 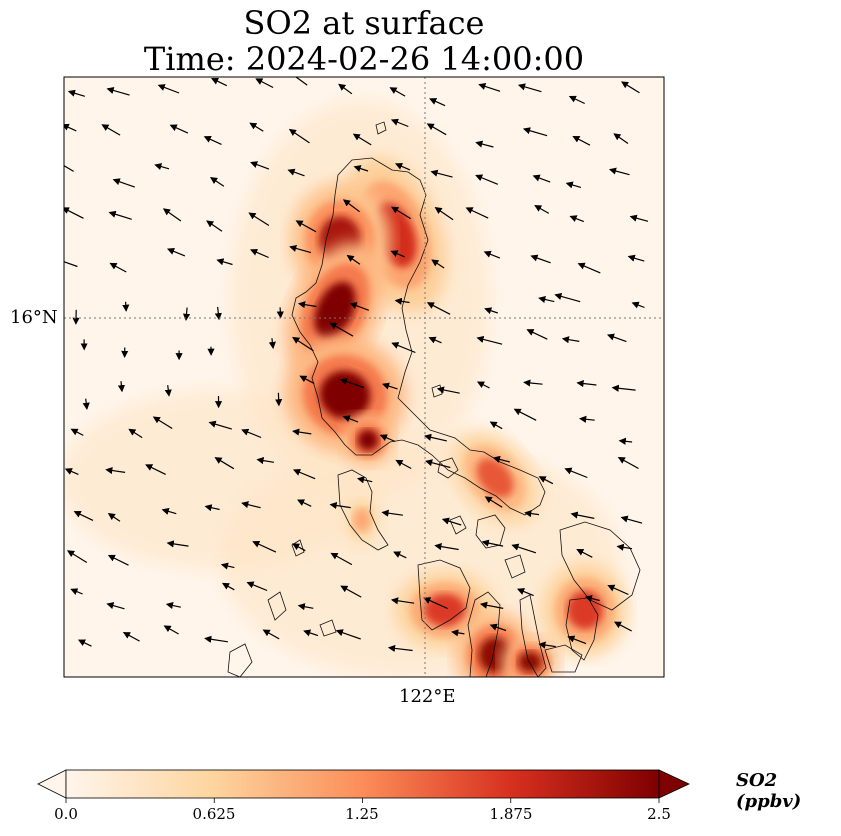 What do you see at coordinates (52, 784) in the screenshot?
I see `colorbar-min-extend` at bounding box center [52, 784].